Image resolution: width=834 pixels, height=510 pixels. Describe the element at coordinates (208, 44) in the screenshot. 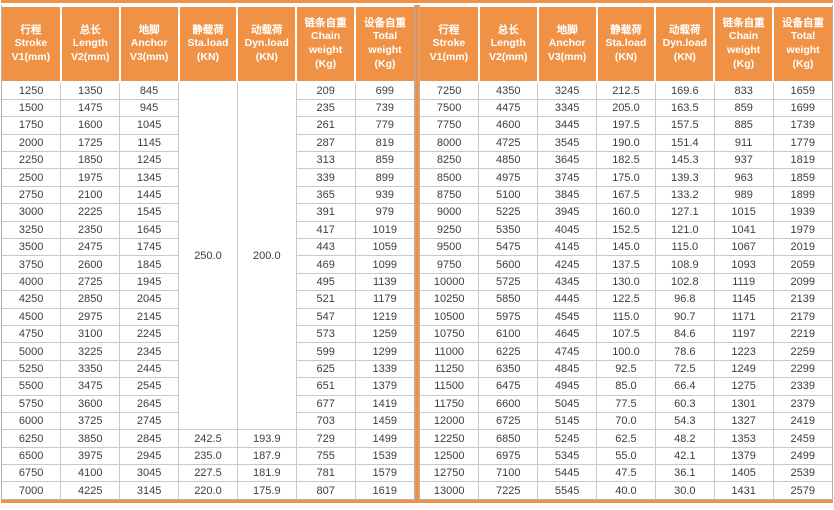

I see `column-header-sta-load: 静载荷 Sta.load (KN)` at that location.